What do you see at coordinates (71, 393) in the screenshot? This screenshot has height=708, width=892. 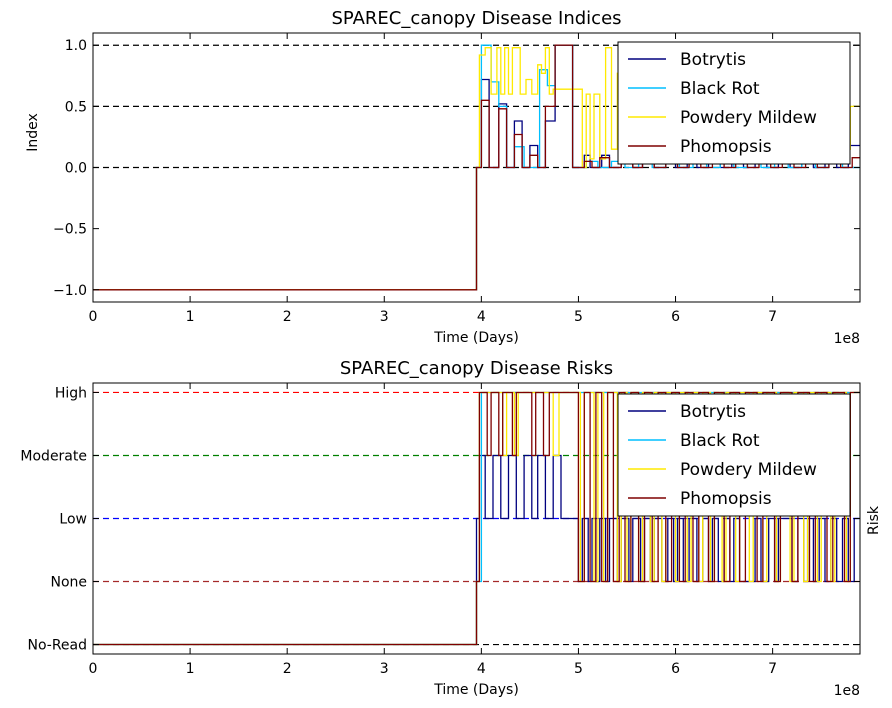 I see `y-tick-label: High` at bounding box center [71, 393].